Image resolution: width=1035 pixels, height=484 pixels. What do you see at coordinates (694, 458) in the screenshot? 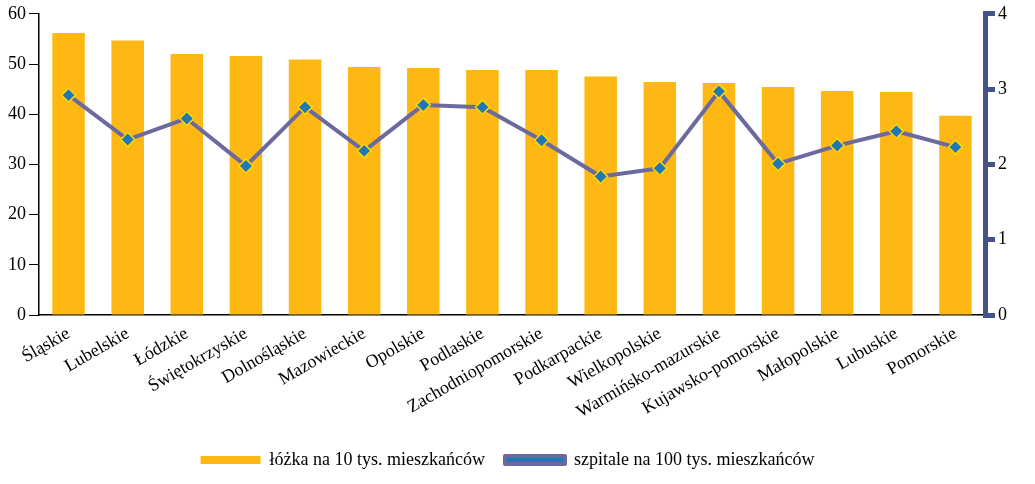
I see `legend-label: szpitale na 100 tys. mieszkańców` at bounding box center [694, 458].